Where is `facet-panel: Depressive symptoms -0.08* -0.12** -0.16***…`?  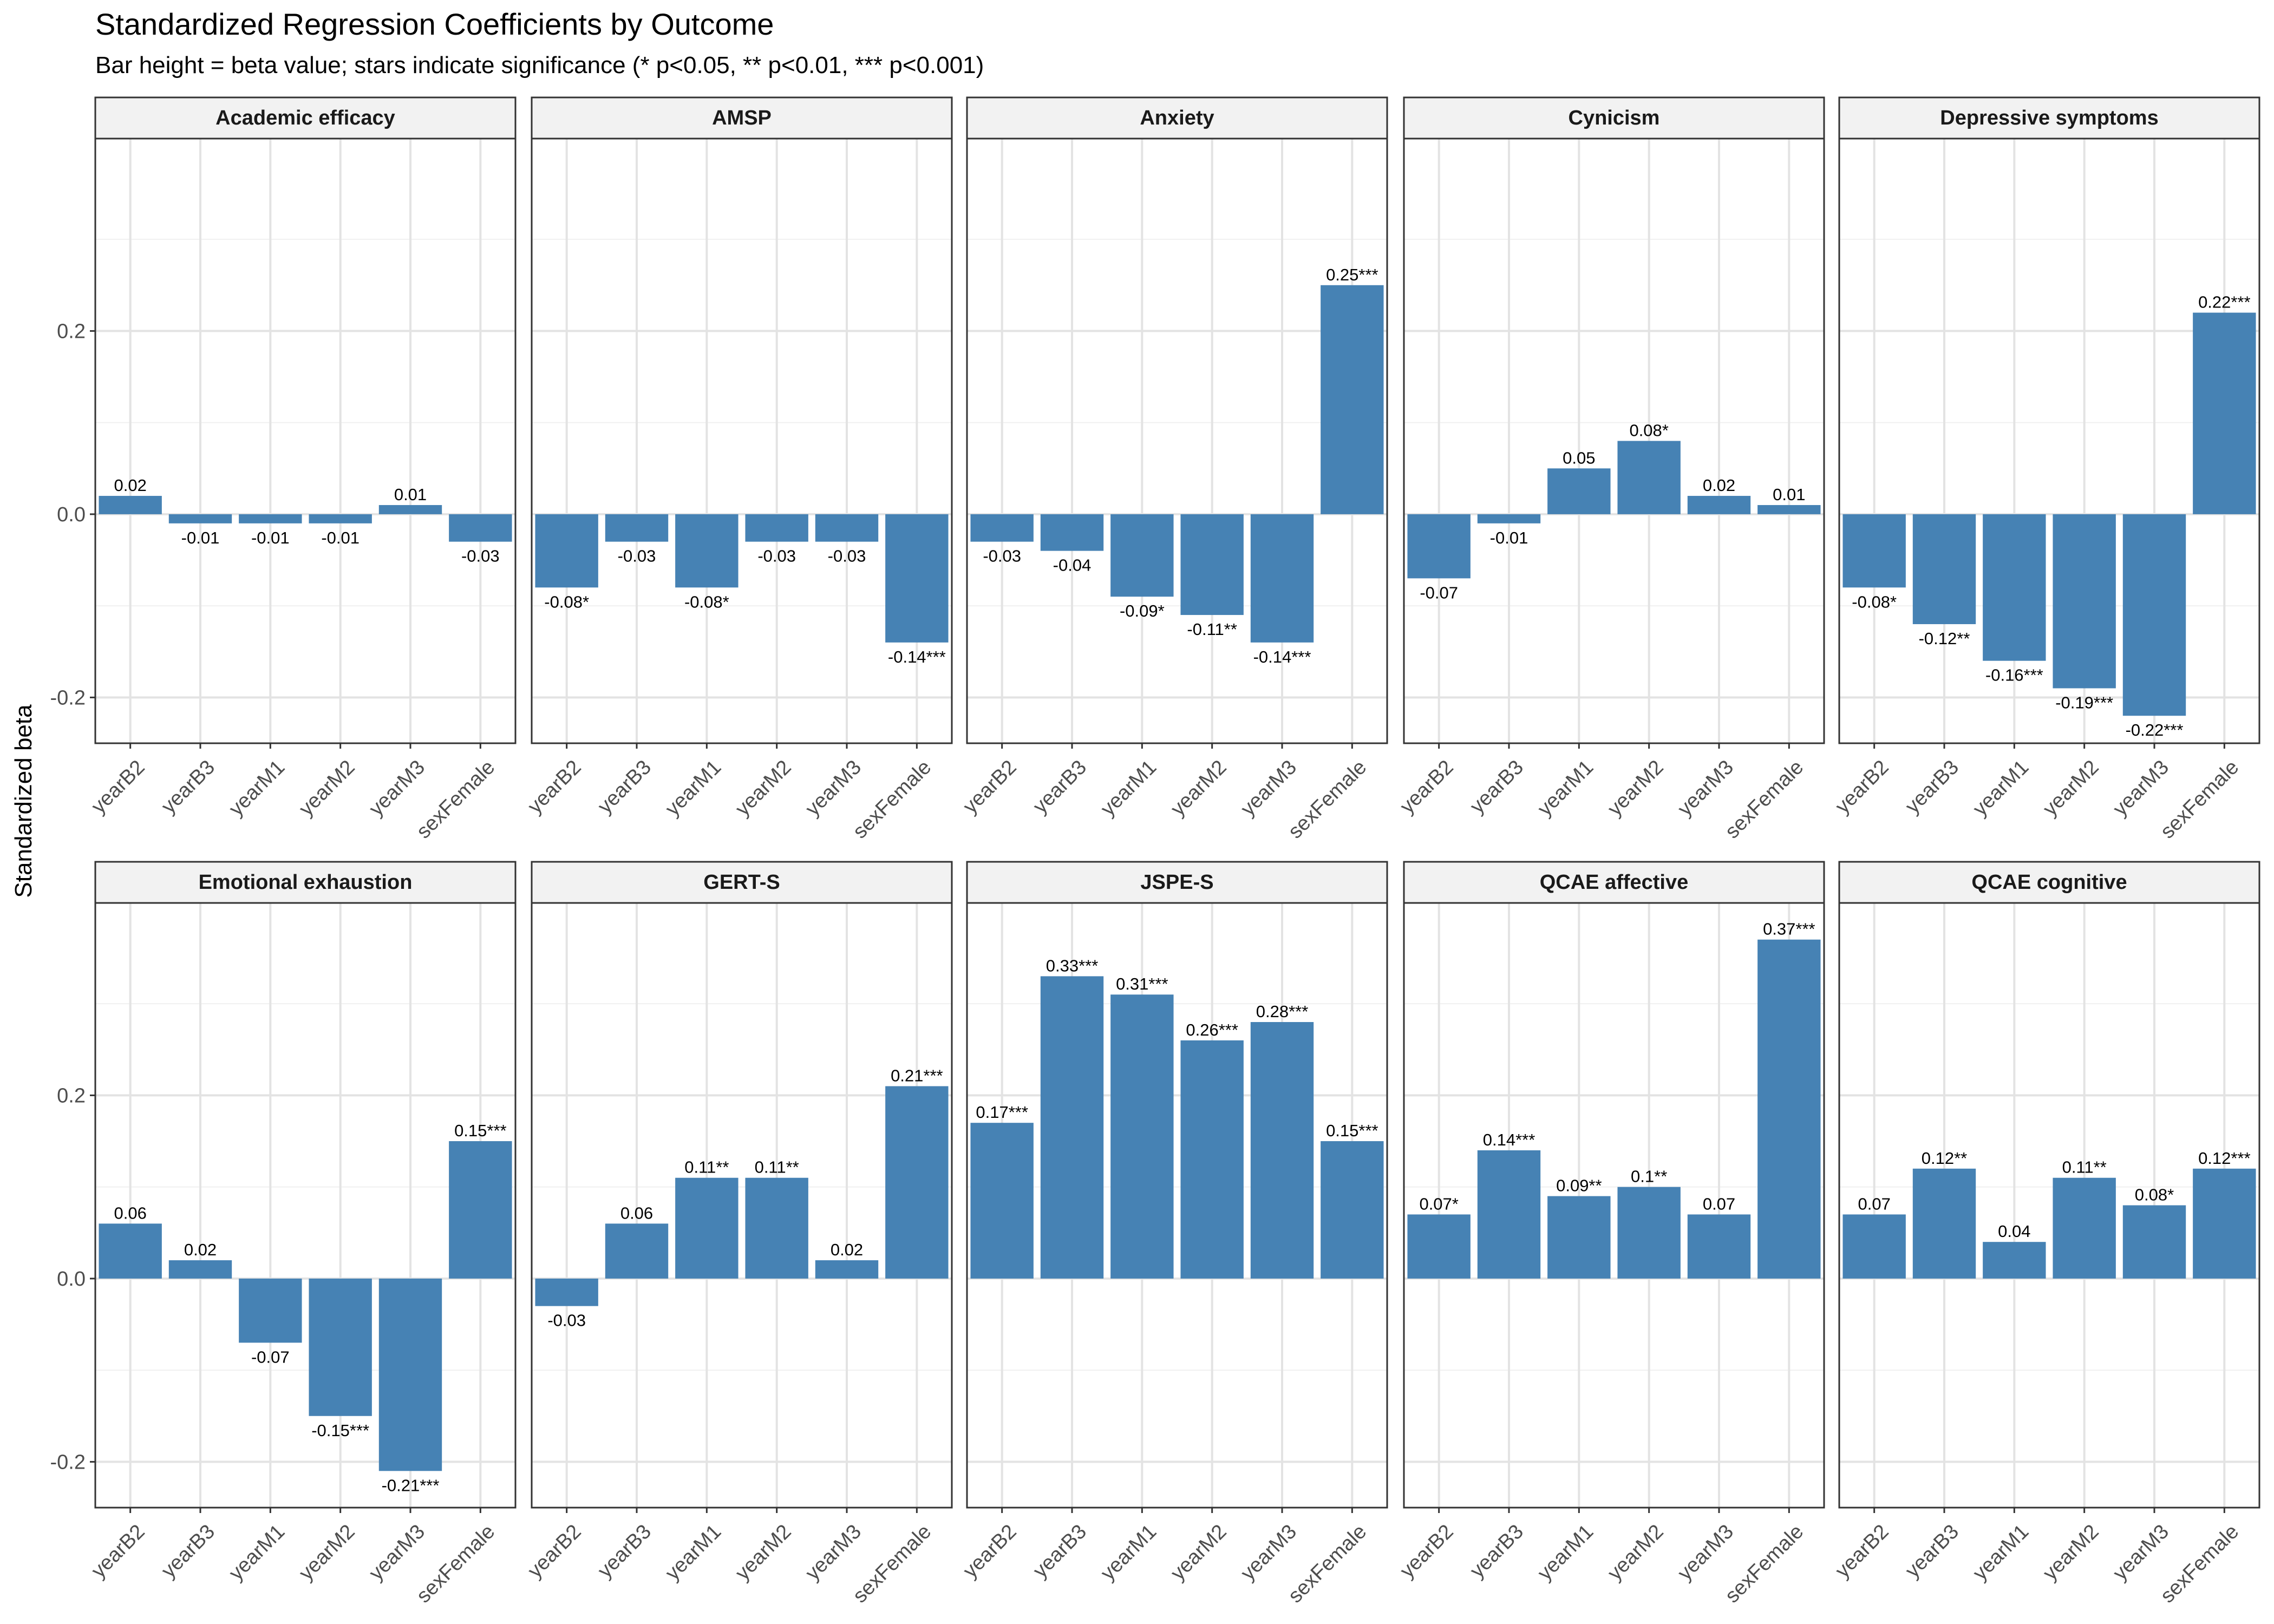
facet-panel: Depressive symptoms -0.08* -0.12** -0.16***… is located at coordinates (2046, 469).